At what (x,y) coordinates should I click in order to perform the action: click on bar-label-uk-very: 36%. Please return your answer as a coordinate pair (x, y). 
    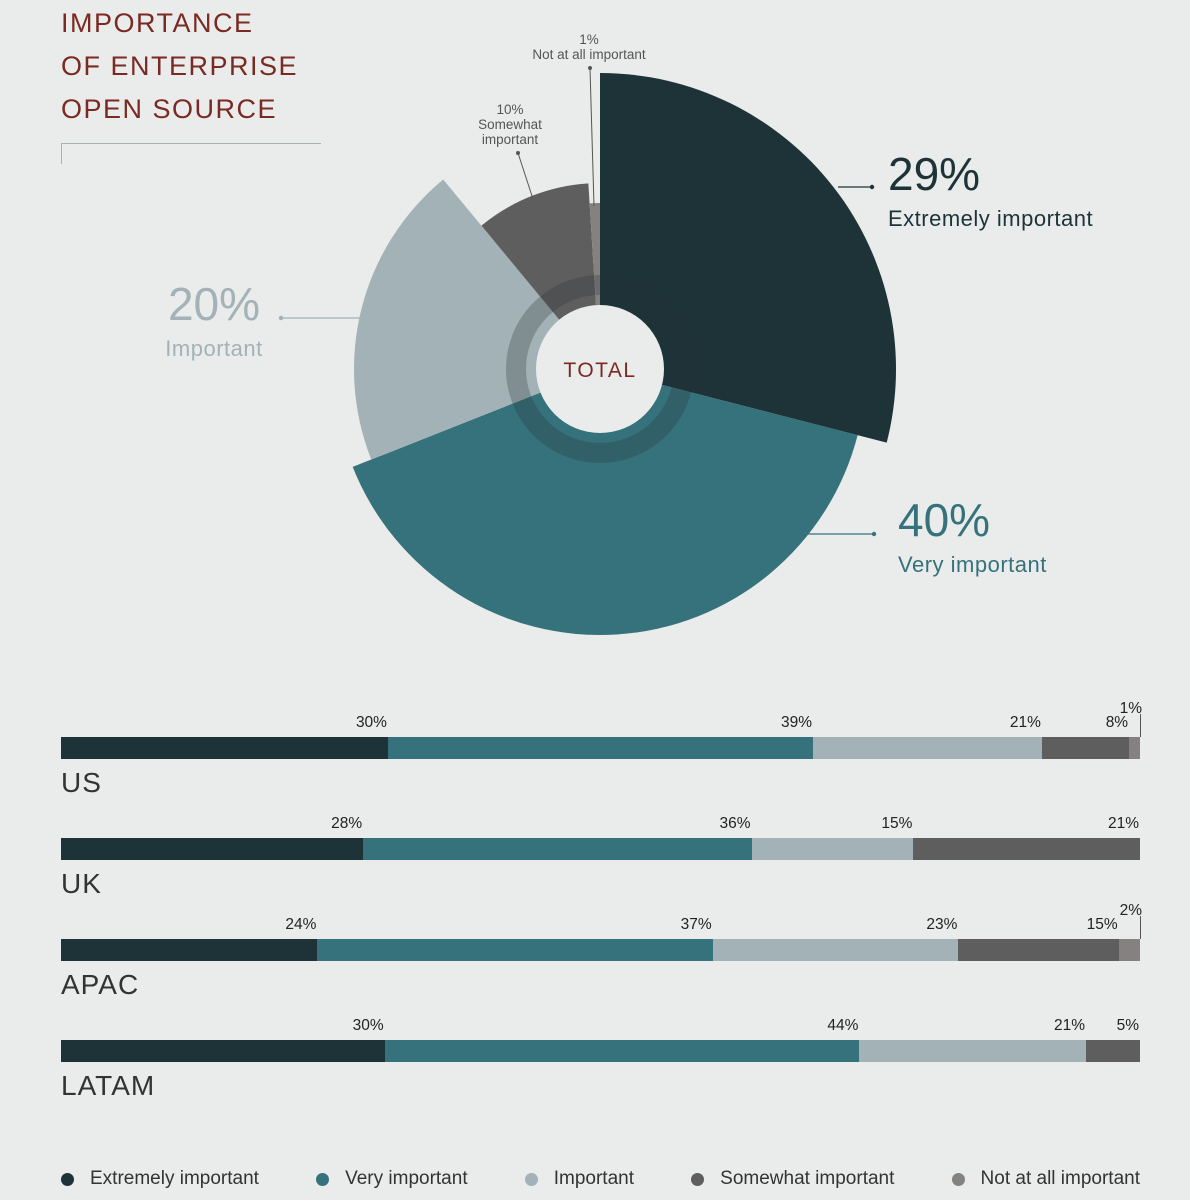
    Looking at the image, I should click on (735, 823).